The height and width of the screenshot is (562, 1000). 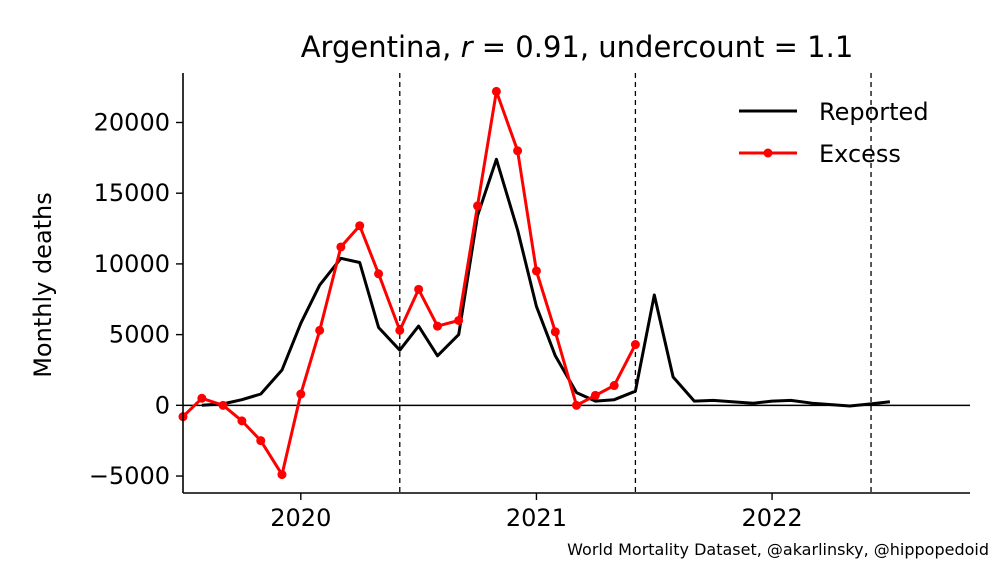 I want to click on legend-reported-label: Reported, so click(x=874, y=112).